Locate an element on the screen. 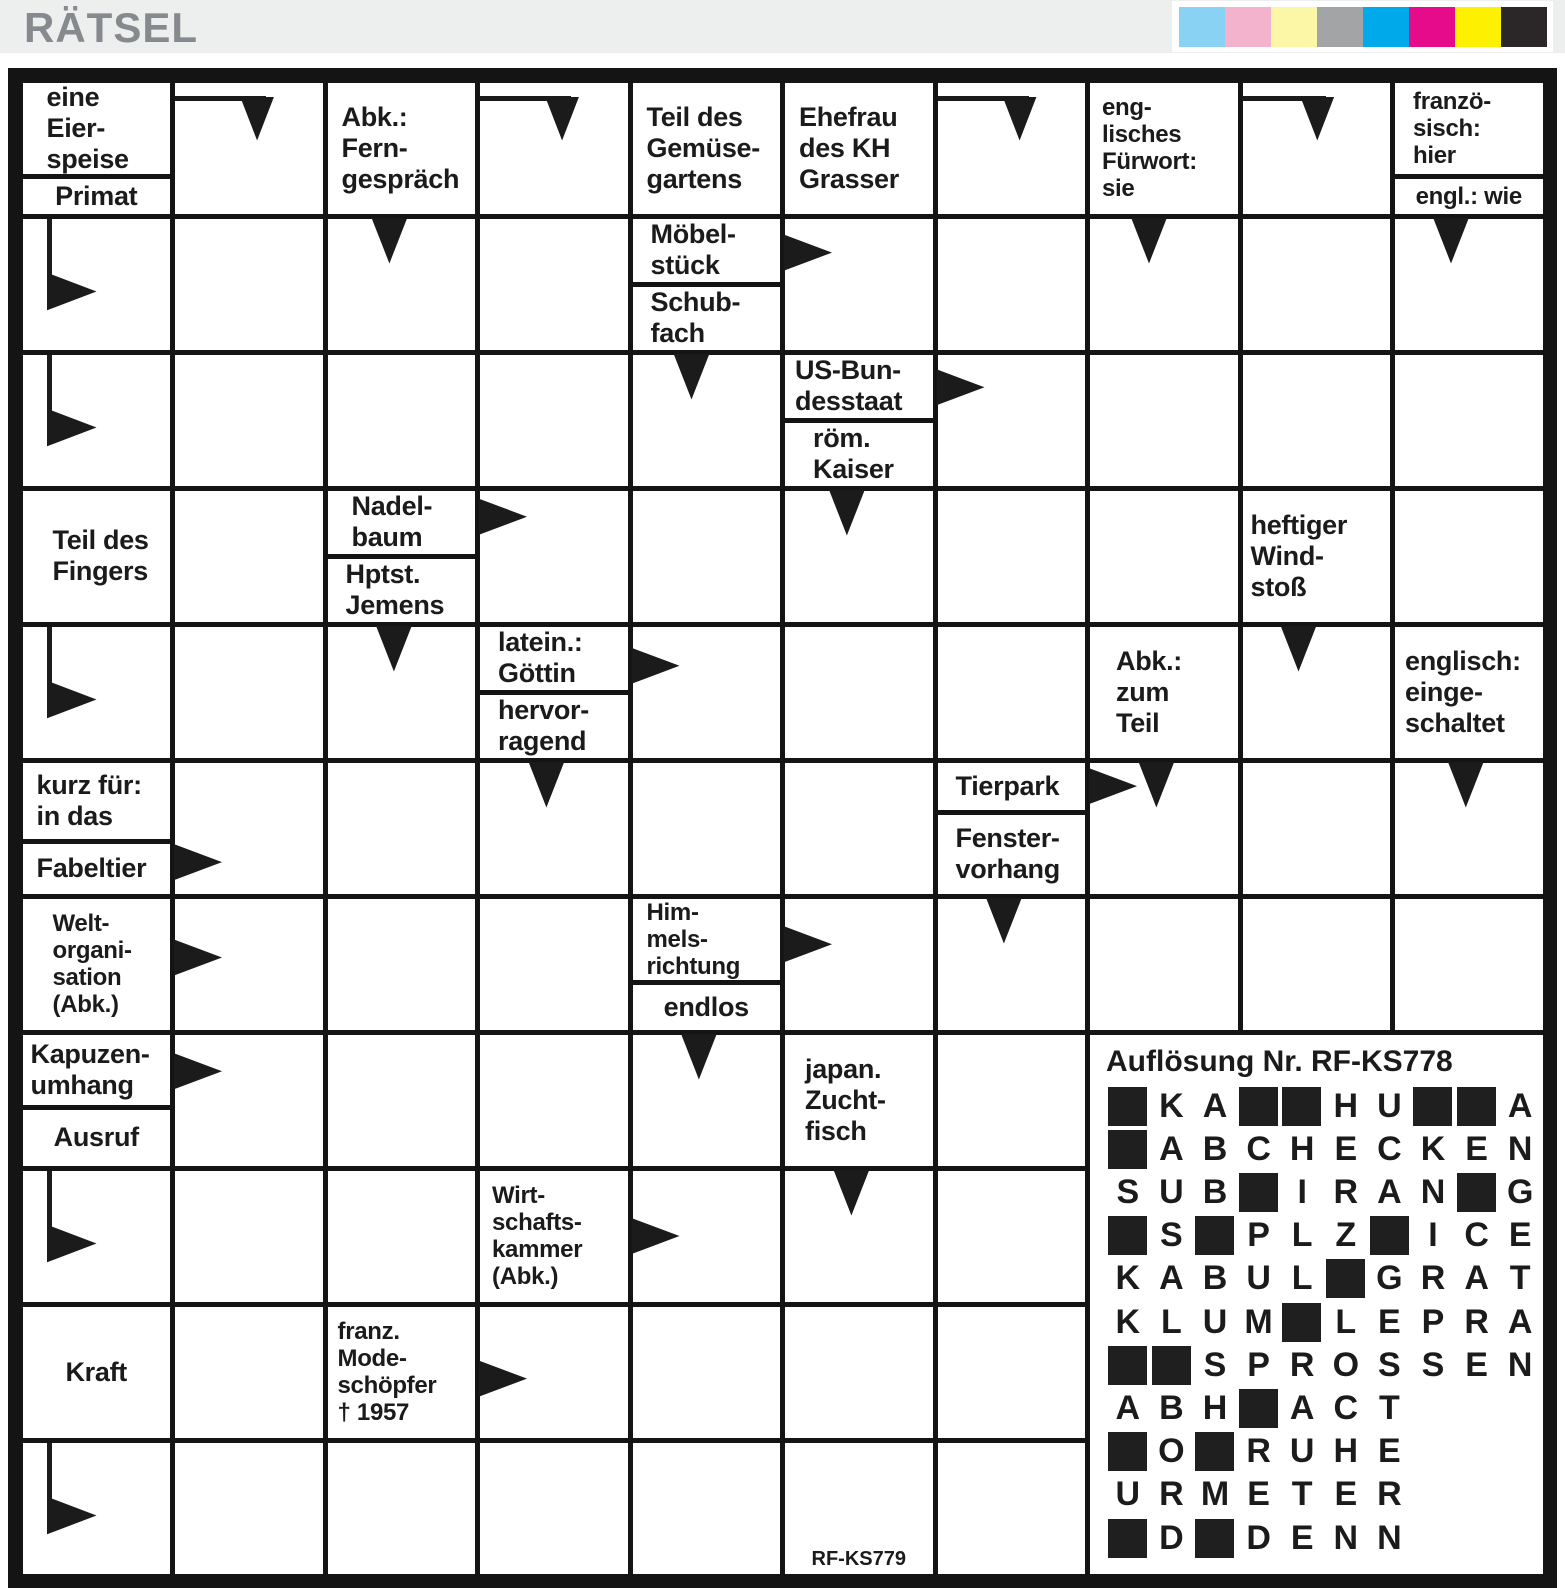  solution-letter: A is located at coordinates (1302, 1407).